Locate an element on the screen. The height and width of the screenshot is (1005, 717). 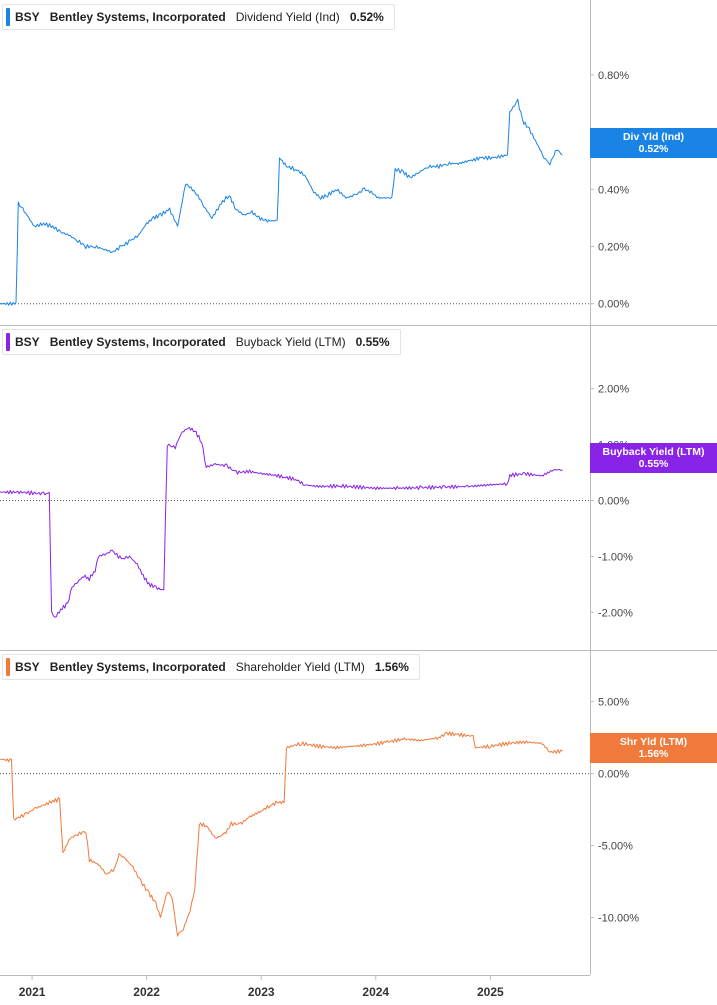
y-tick-label: 0.20% is located at coordinates (613, 248).